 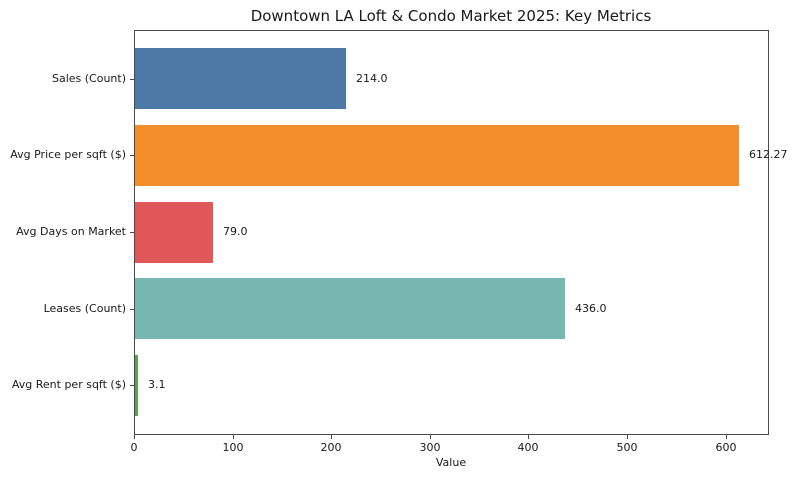 I want to click on bar-value-label: 612.27, so click(x=768, y=154).